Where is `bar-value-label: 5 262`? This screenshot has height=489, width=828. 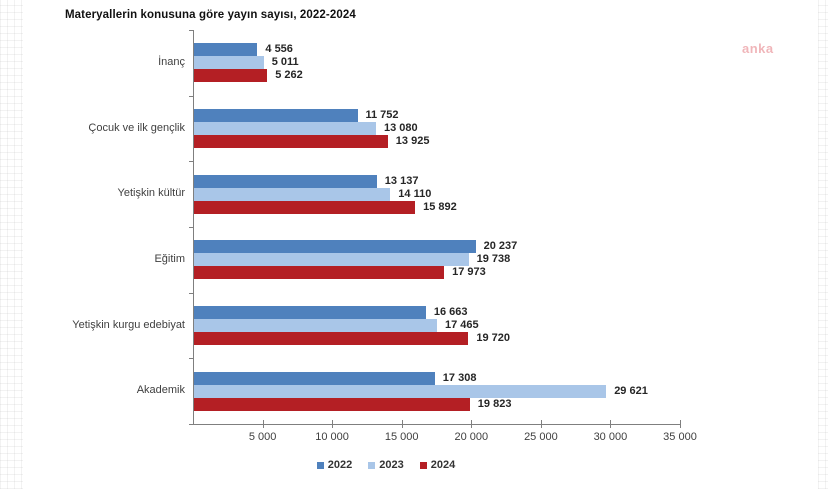
bar-value-label: 5 262 is located at coordinates (289, 75).